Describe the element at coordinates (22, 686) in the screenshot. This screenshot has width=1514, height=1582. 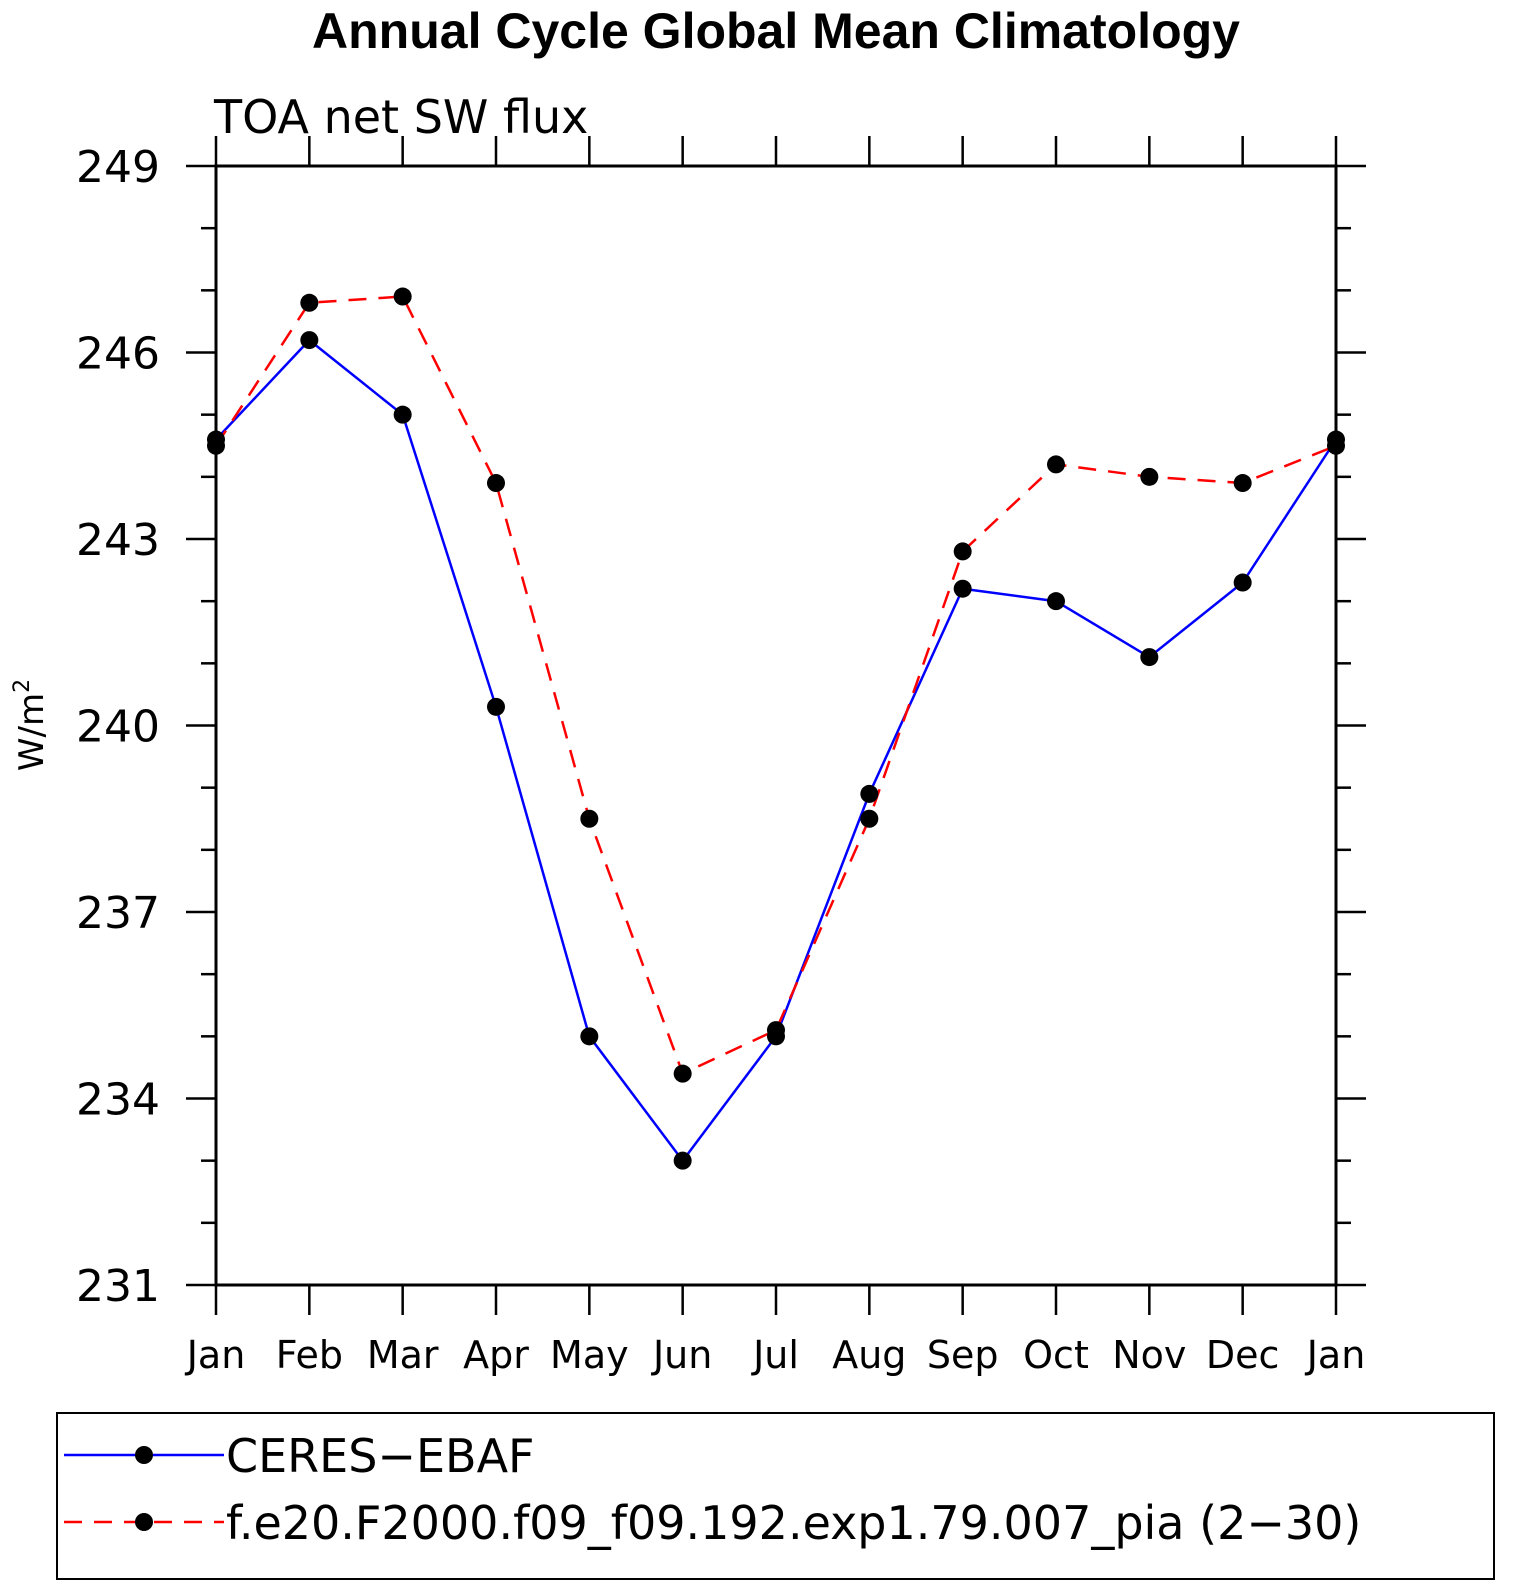
I see `y-axis-label-superscript: 2` at that location.